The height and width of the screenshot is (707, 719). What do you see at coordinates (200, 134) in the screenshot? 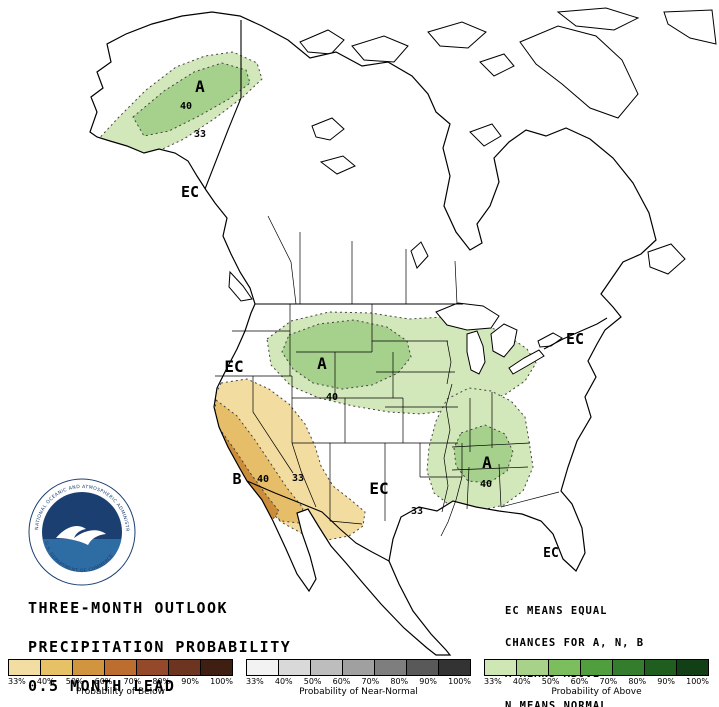
I see `alaska-33-contour-label: 33` at bounding box center [200, 134].